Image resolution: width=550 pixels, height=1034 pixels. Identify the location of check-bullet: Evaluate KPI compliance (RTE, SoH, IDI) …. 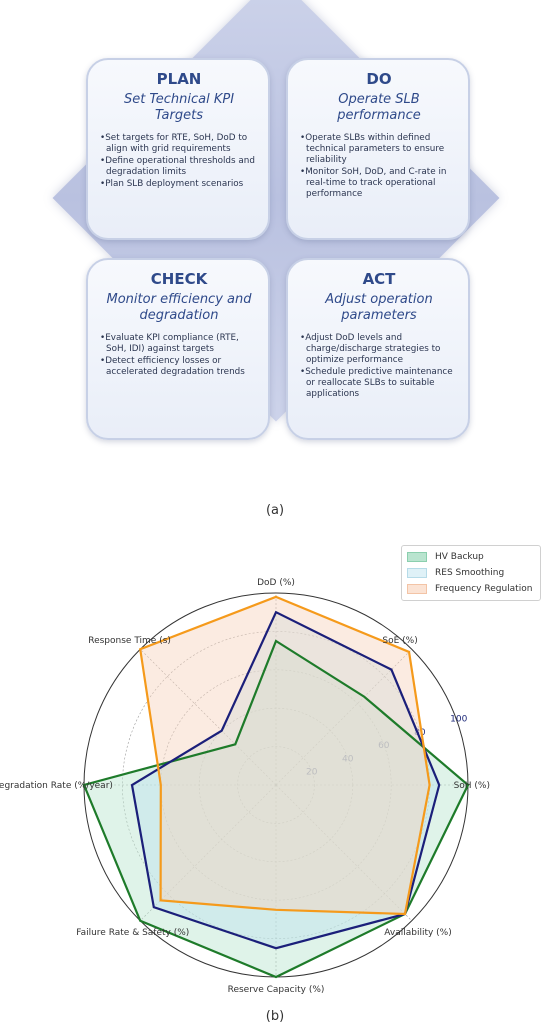
(179, 344).